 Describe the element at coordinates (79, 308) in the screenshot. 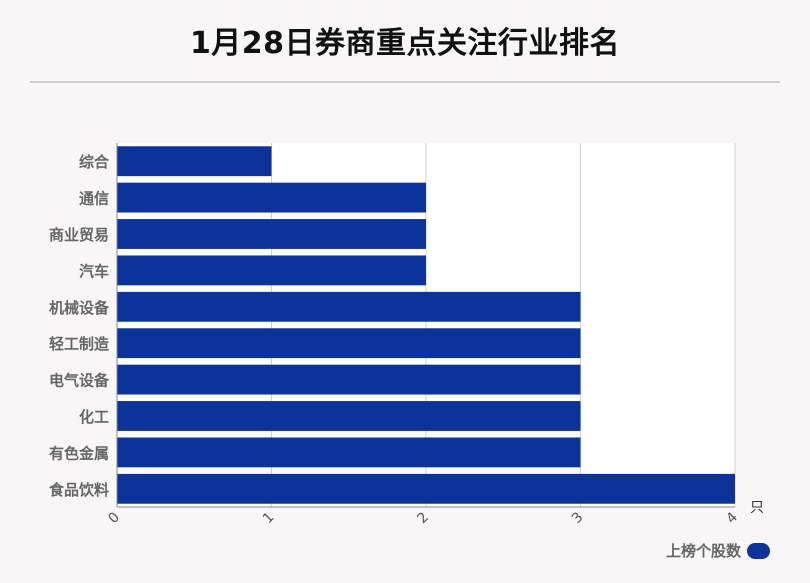

I see `y-tick-label: 机械设备` at that location.